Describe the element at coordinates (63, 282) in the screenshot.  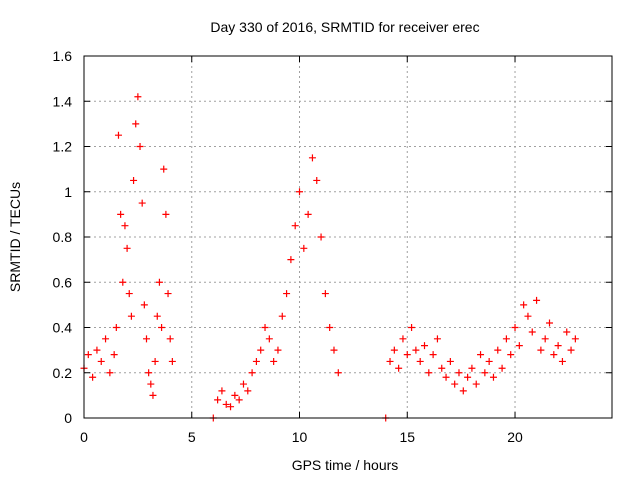
I see `y-tick-label: 0.6` at that location.